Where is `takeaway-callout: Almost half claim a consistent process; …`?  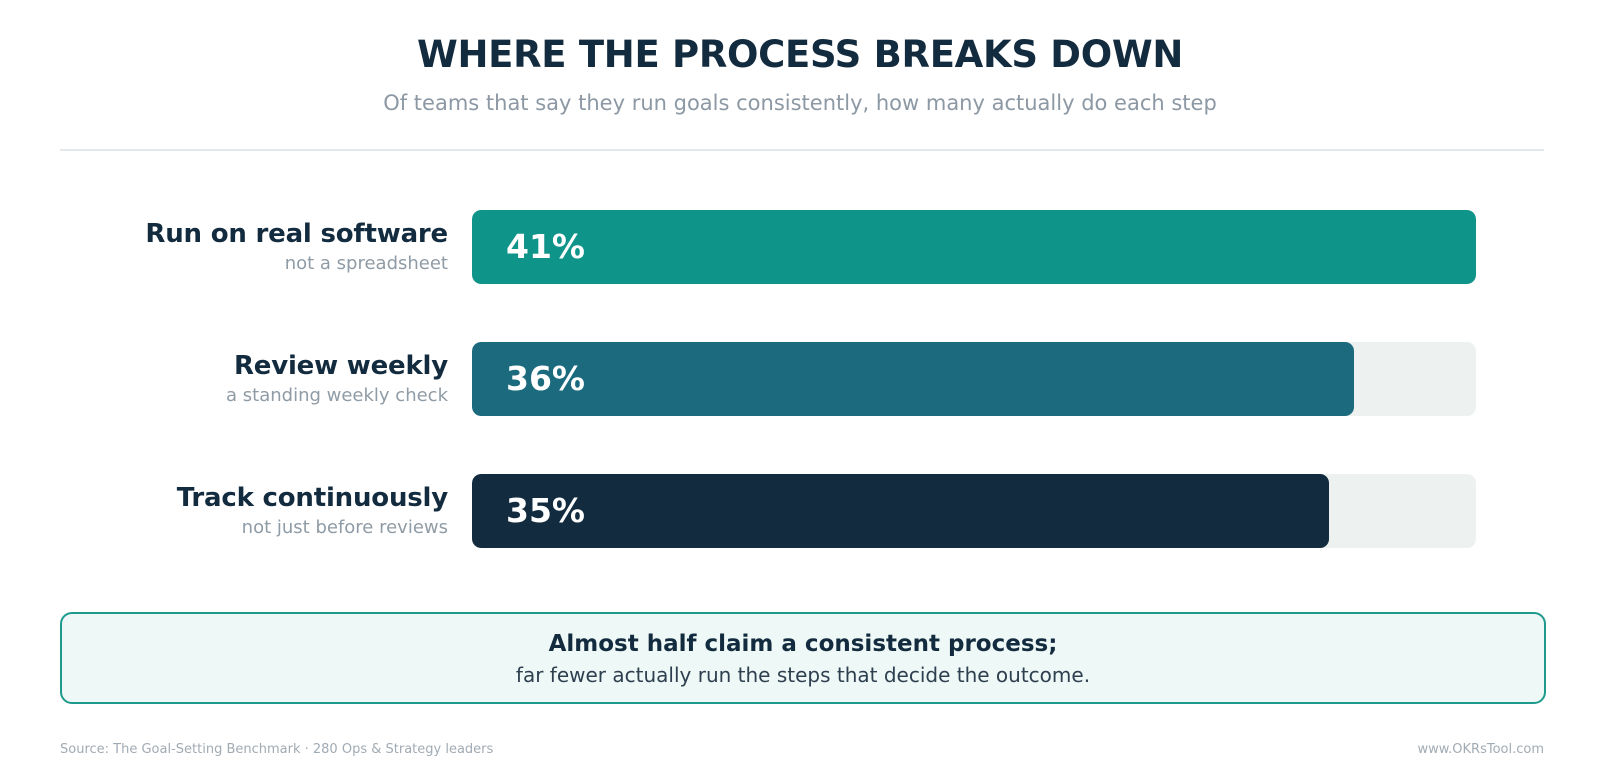
takeaway-callout: Almost half claim a consistent process; … is located at coordinates (803, 658).